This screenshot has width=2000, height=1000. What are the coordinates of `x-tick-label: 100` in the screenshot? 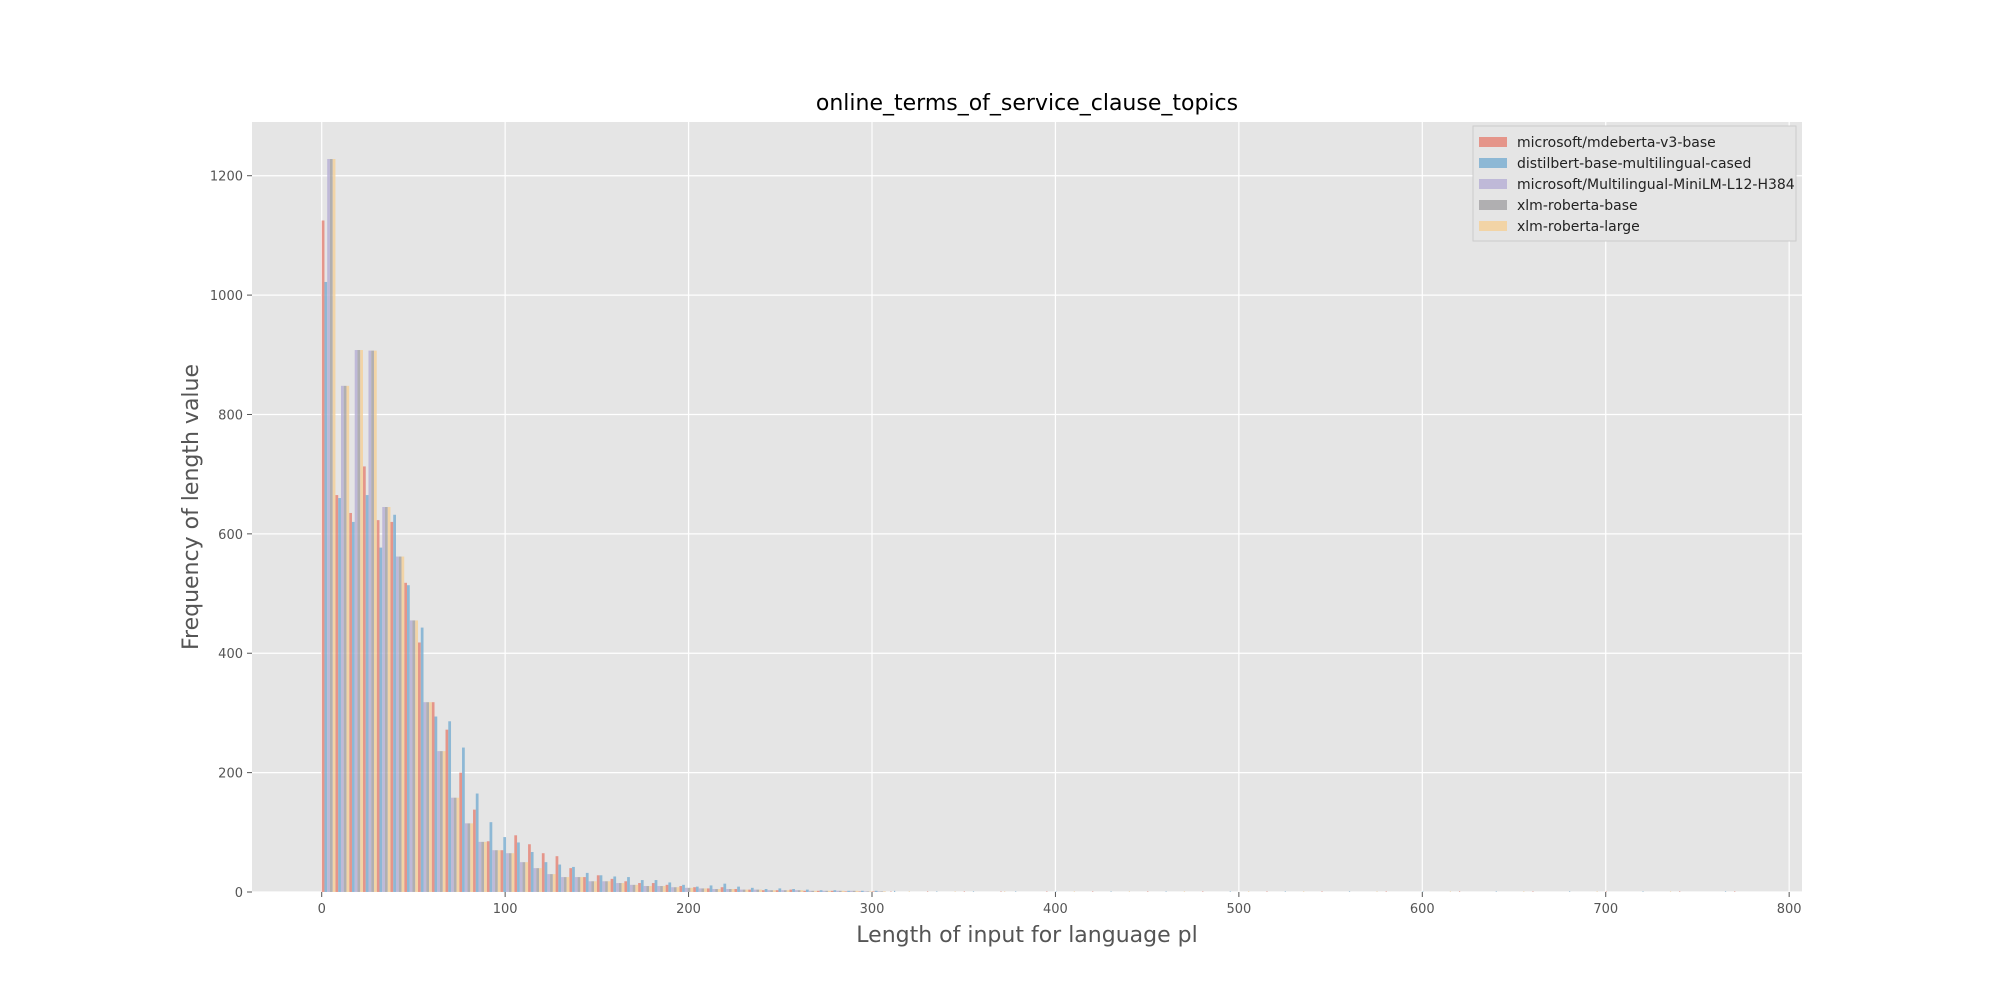 It's located at (505, 909).